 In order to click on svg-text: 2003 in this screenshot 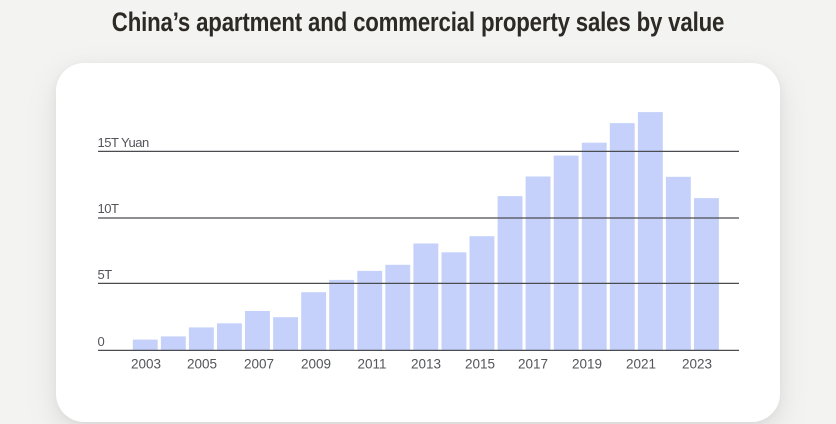, I will do `click(146, 364)`.